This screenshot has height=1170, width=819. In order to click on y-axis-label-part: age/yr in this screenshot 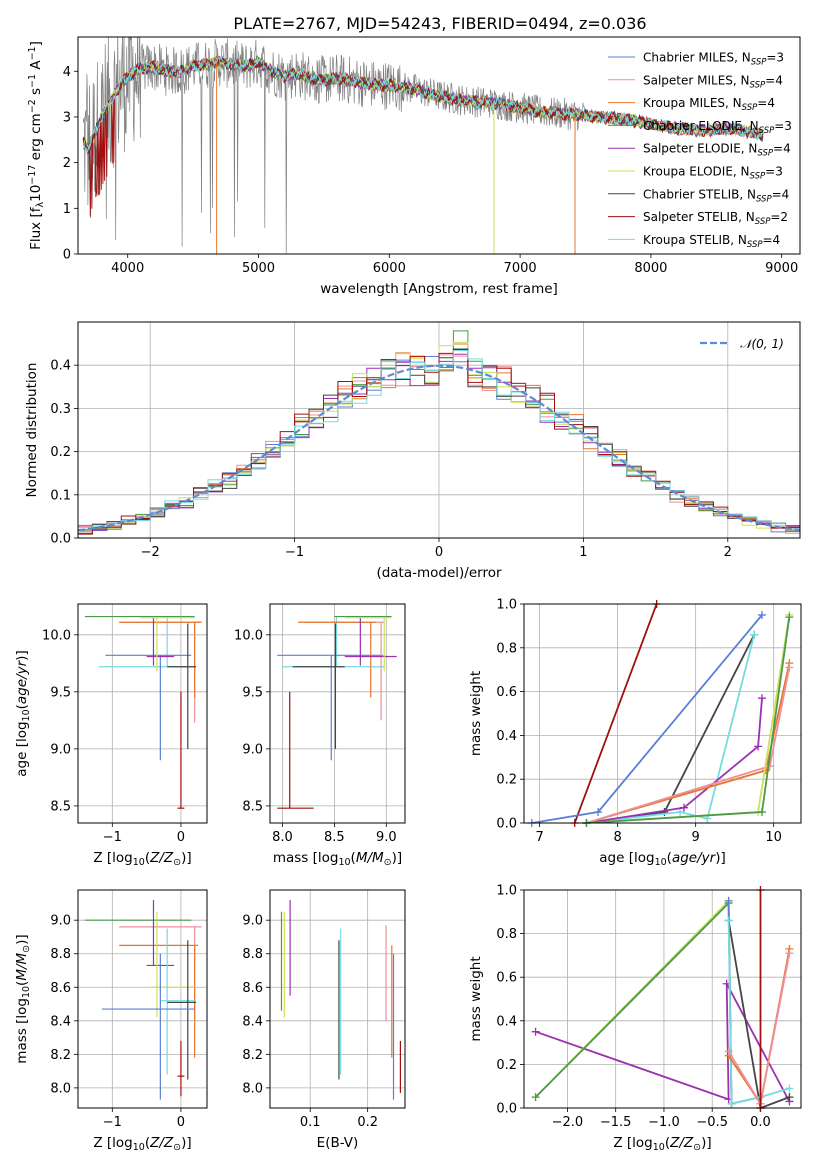, I will do `click(22, 681)`.